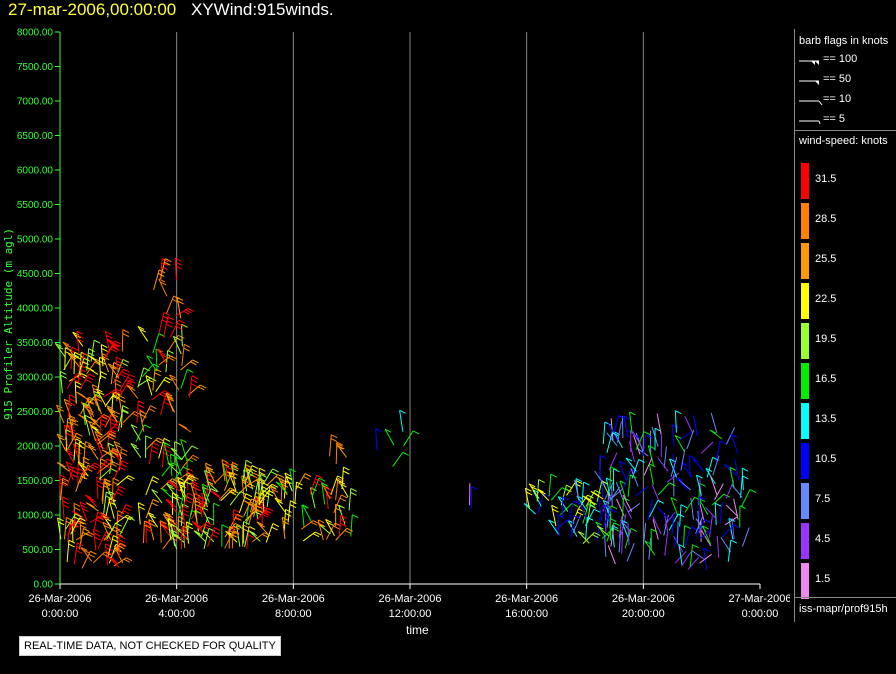  What do you see at coordinates (35, 136) in the screenshot?
I see `y-tick-label-13: 6500.00` at bounding box center [35, 136].